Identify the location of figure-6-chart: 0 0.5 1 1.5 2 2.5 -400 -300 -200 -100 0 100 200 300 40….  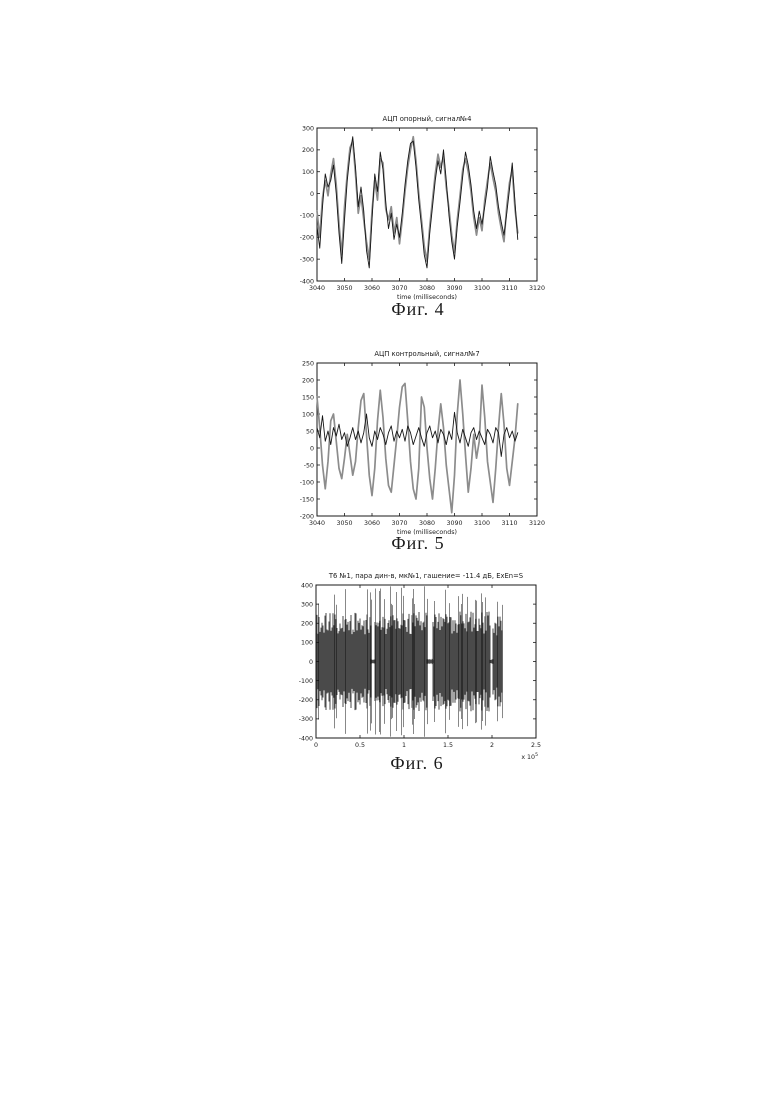
(420, 666).